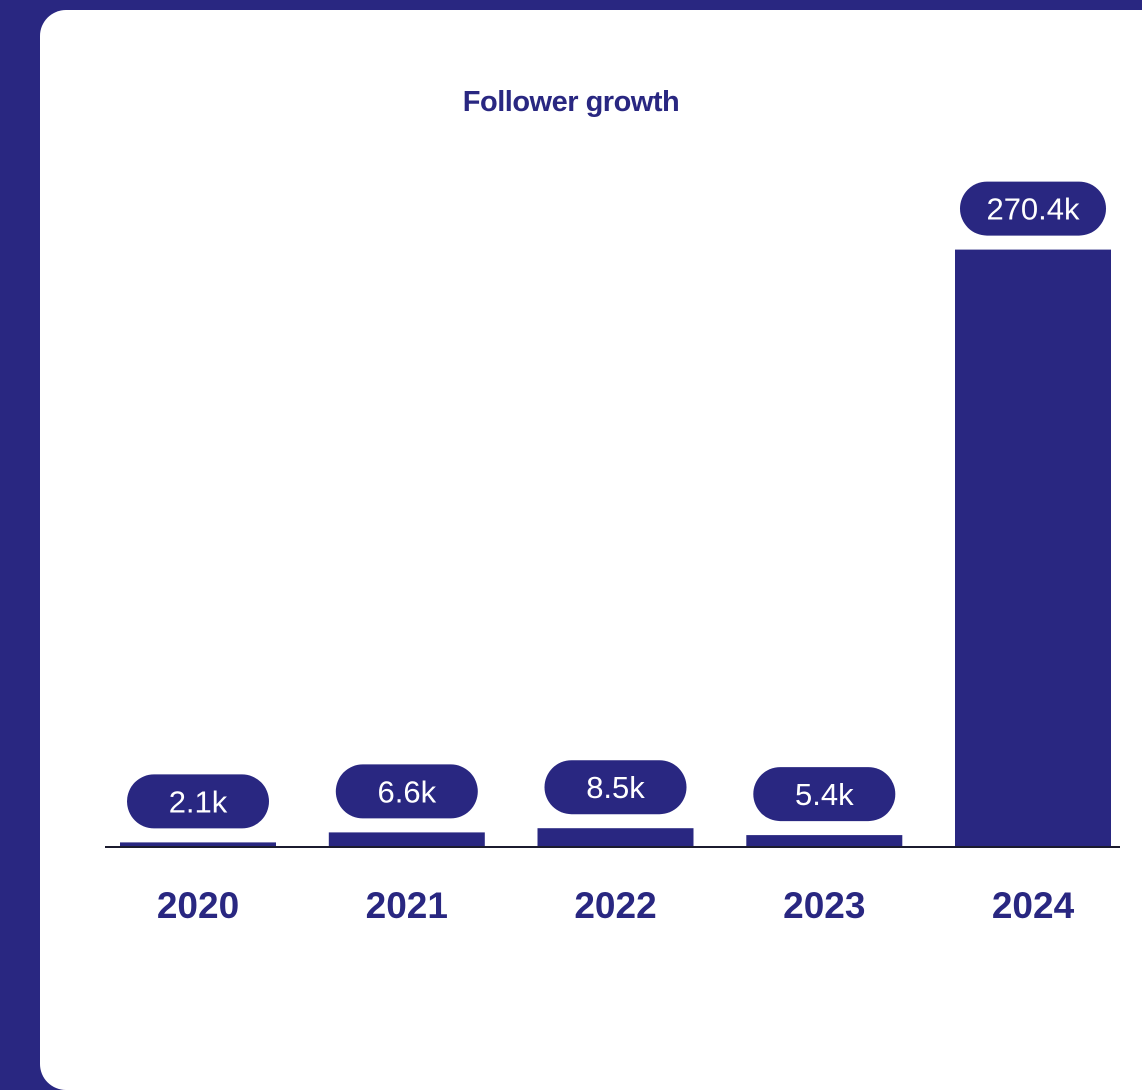 Image resolution: width=1142 pixels, height=1090 pixels. I want to click on value-label-2022: 8.5k, so click(615, 787).